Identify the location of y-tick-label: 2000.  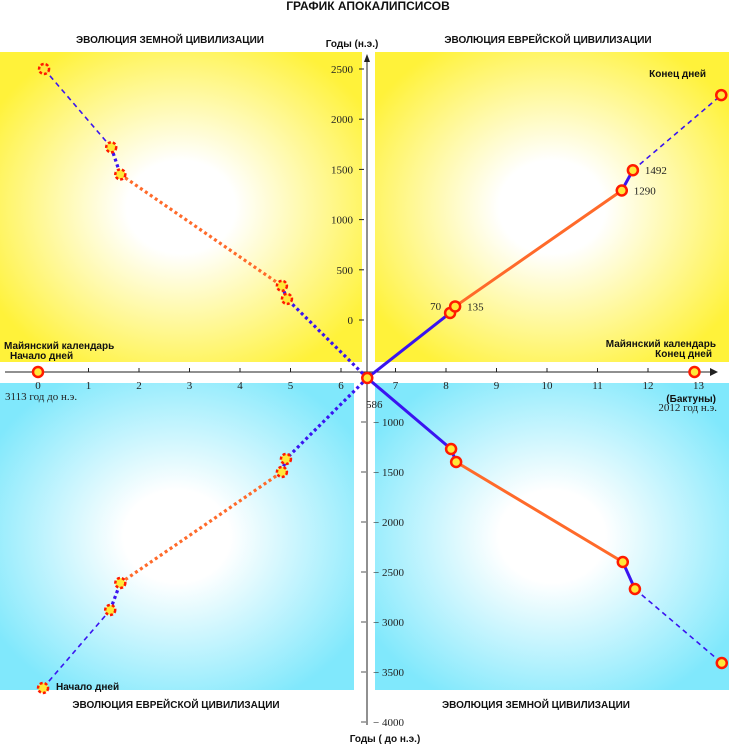
(342, 120).